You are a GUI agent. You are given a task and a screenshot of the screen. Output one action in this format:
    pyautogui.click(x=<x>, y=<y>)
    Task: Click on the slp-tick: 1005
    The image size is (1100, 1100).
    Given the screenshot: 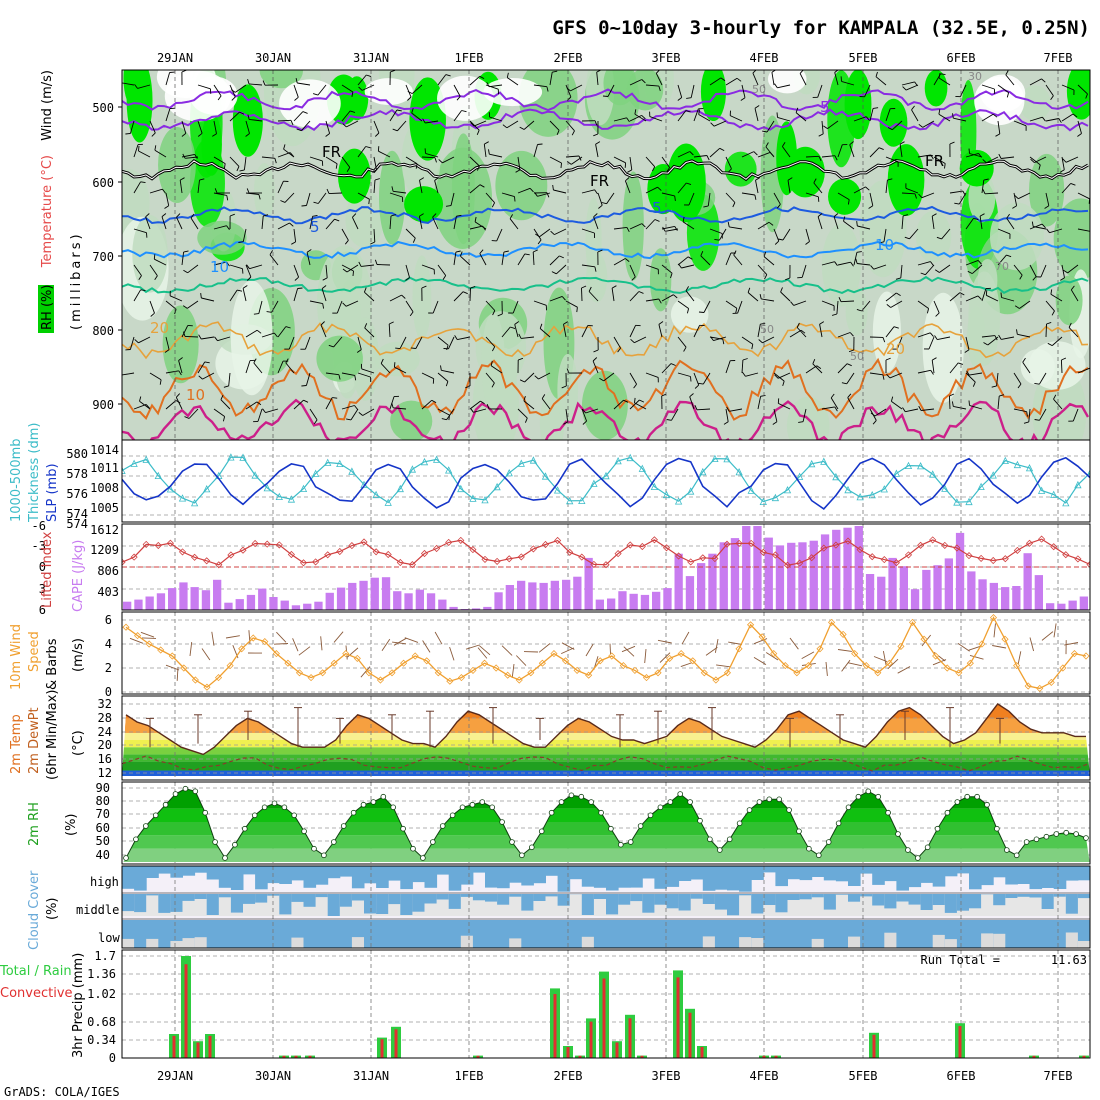 What is the action you would take?
    pyautogui.click(x=104, y=508)
    